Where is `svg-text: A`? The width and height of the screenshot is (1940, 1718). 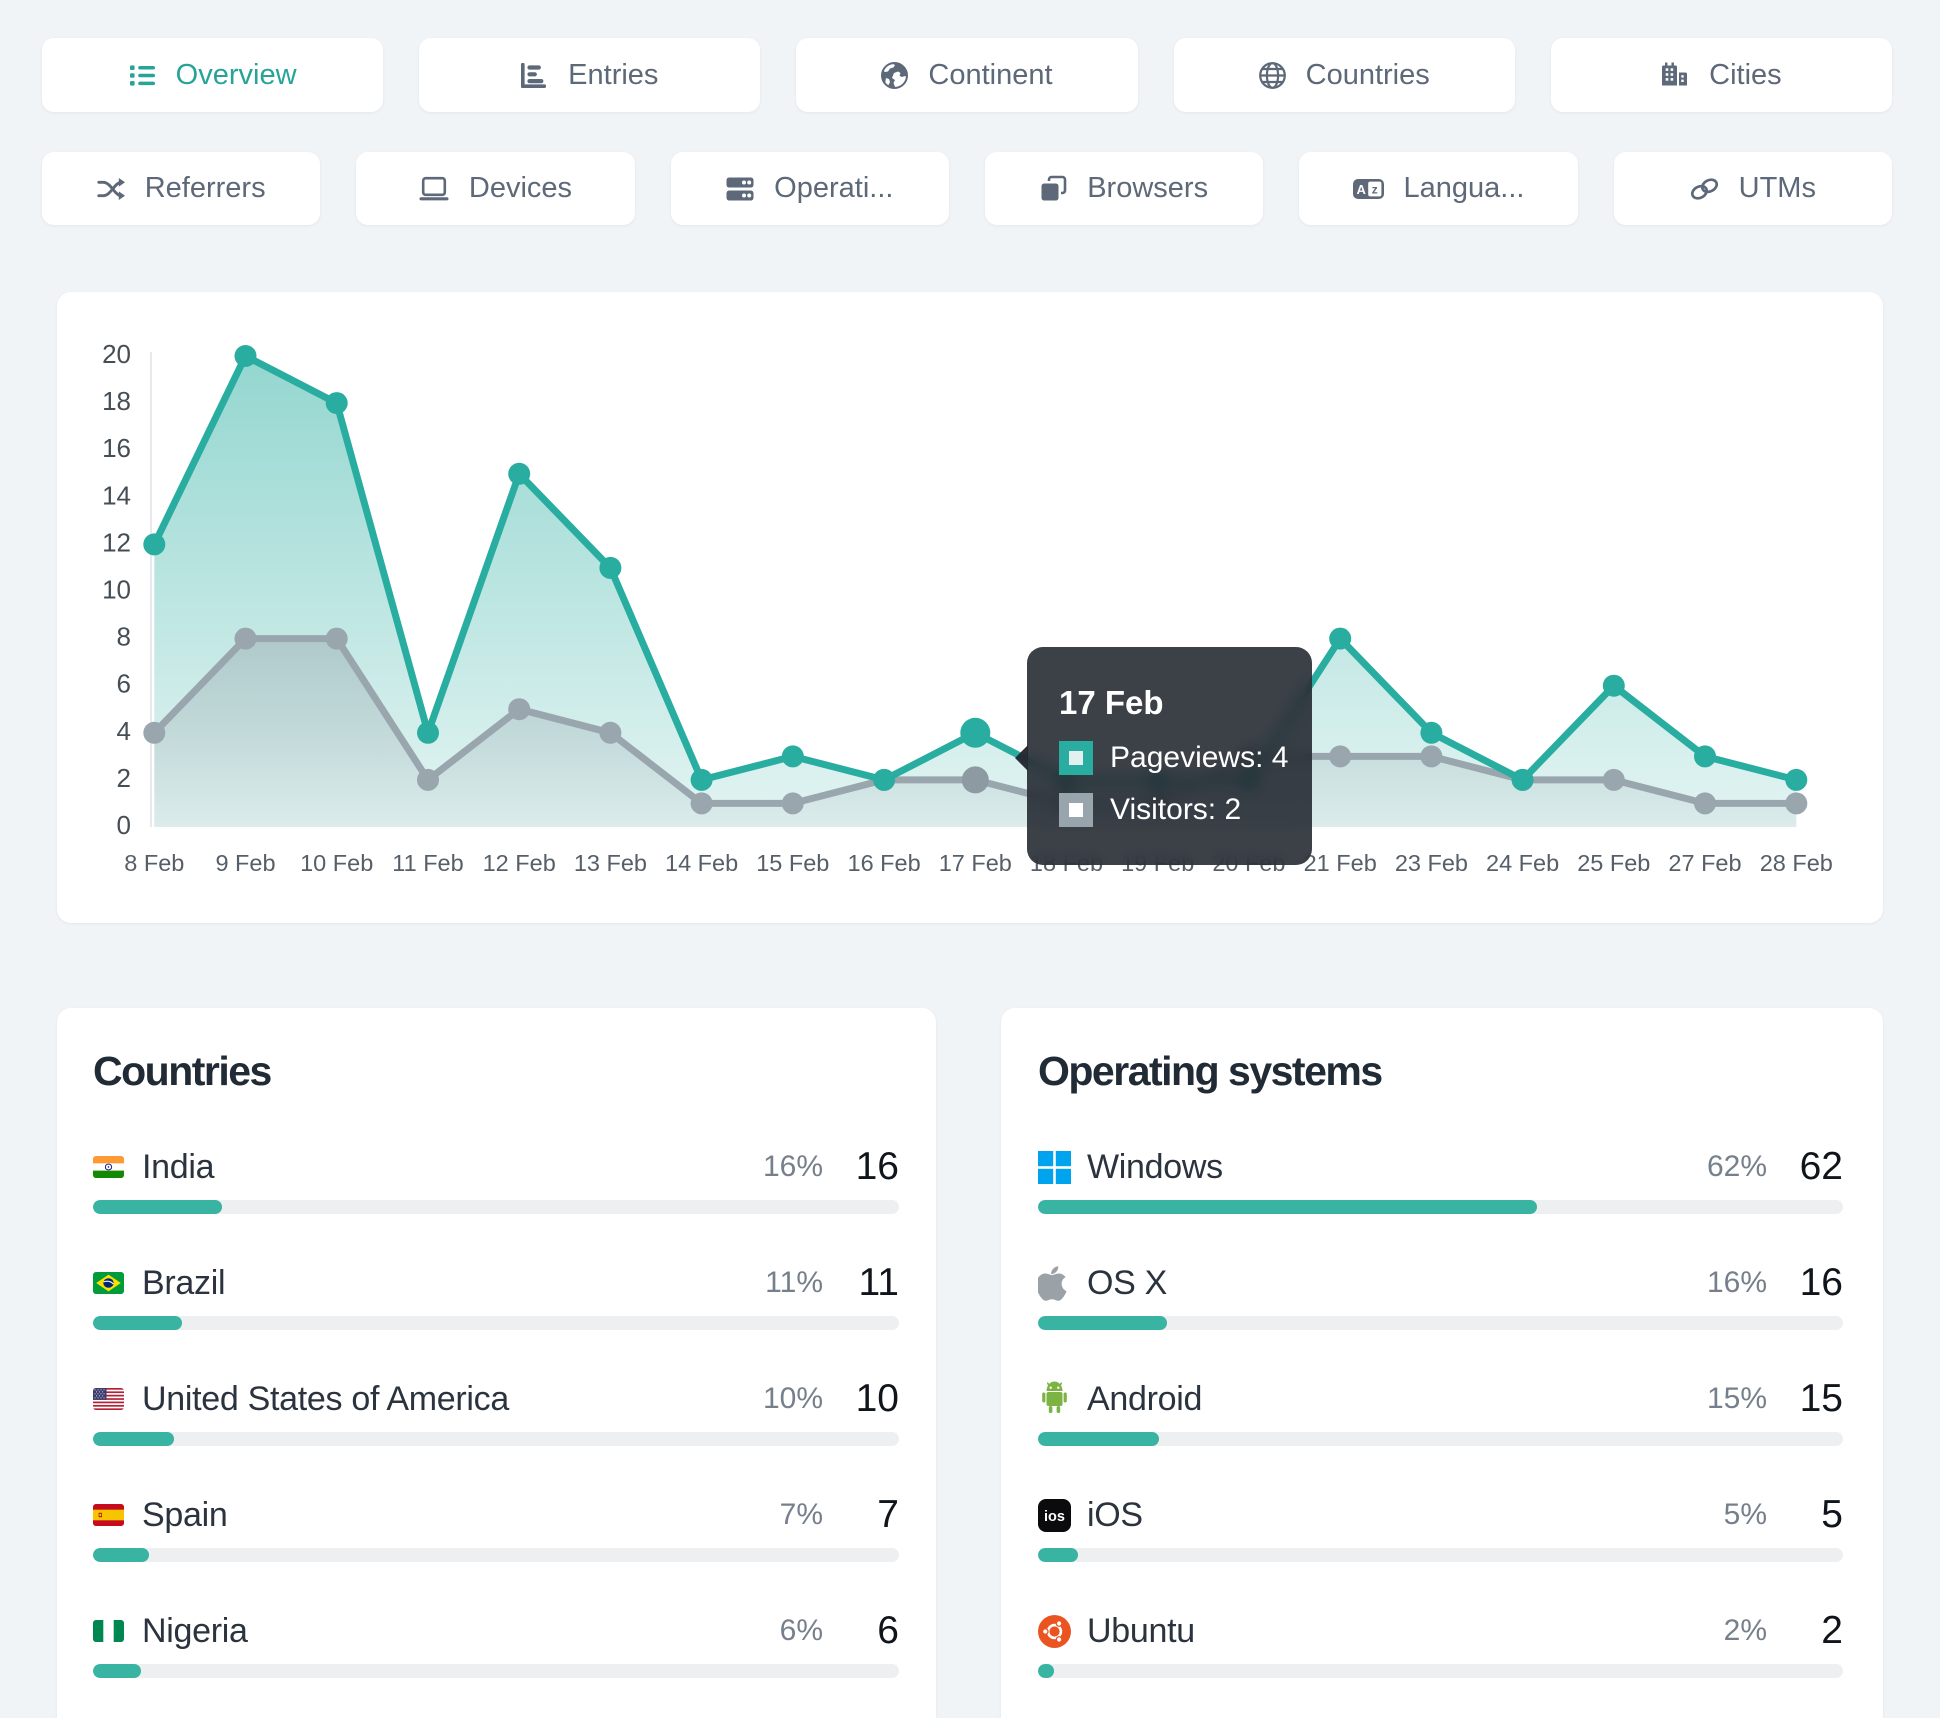 svg-text: A is located at coordinates (1361, 189).